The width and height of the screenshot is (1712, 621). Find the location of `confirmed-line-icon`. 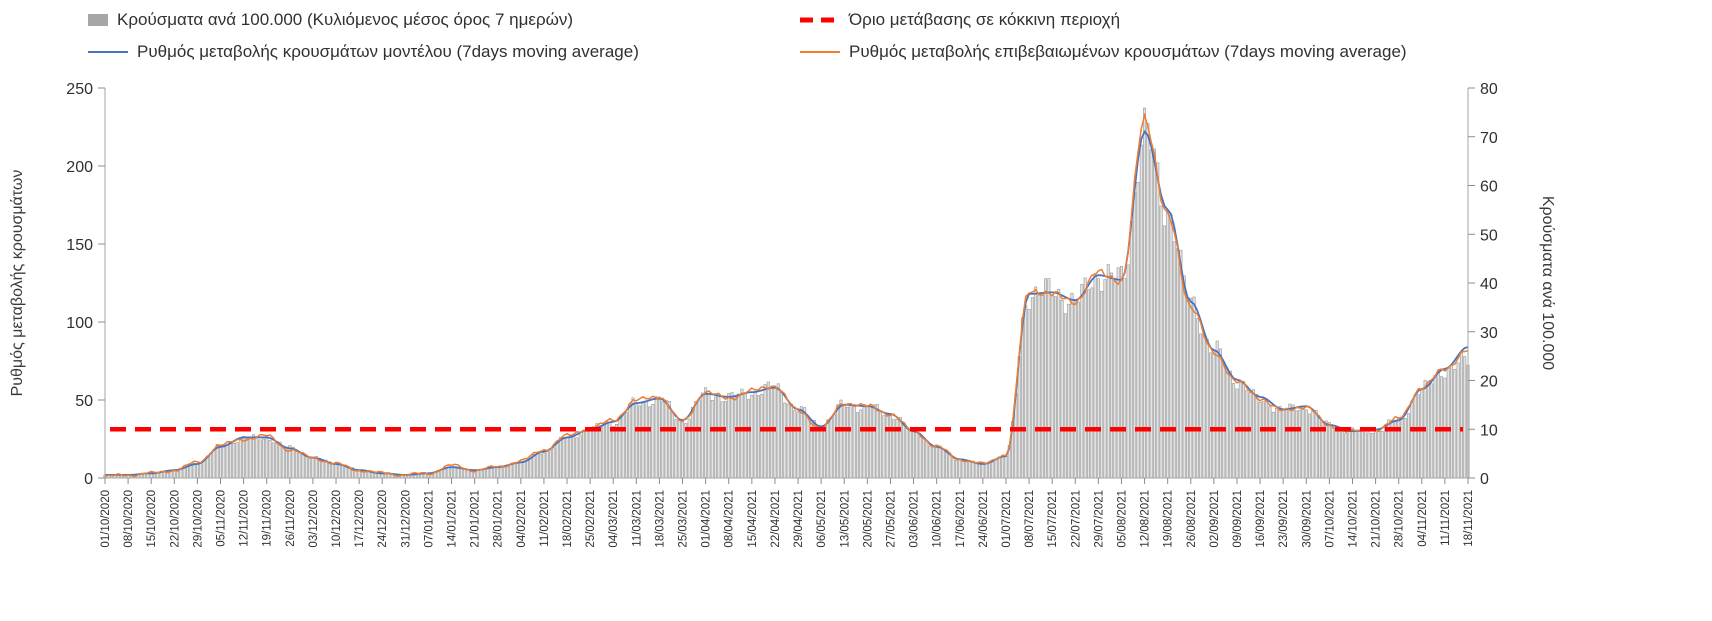

confirmed-line-icon is located at coordinates (820, 52).